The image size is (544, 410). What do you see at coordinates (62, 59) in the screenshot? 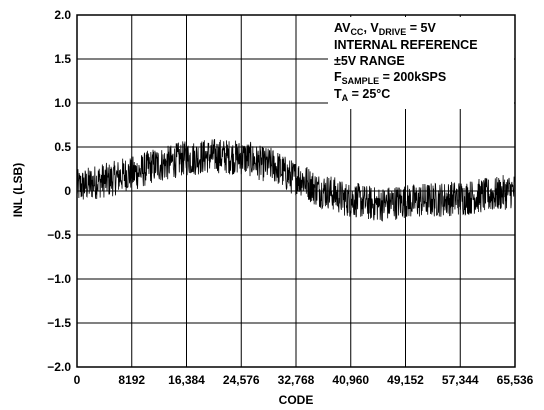
I see `y-tick-label: 1.5` at bounding box center [62, 59].